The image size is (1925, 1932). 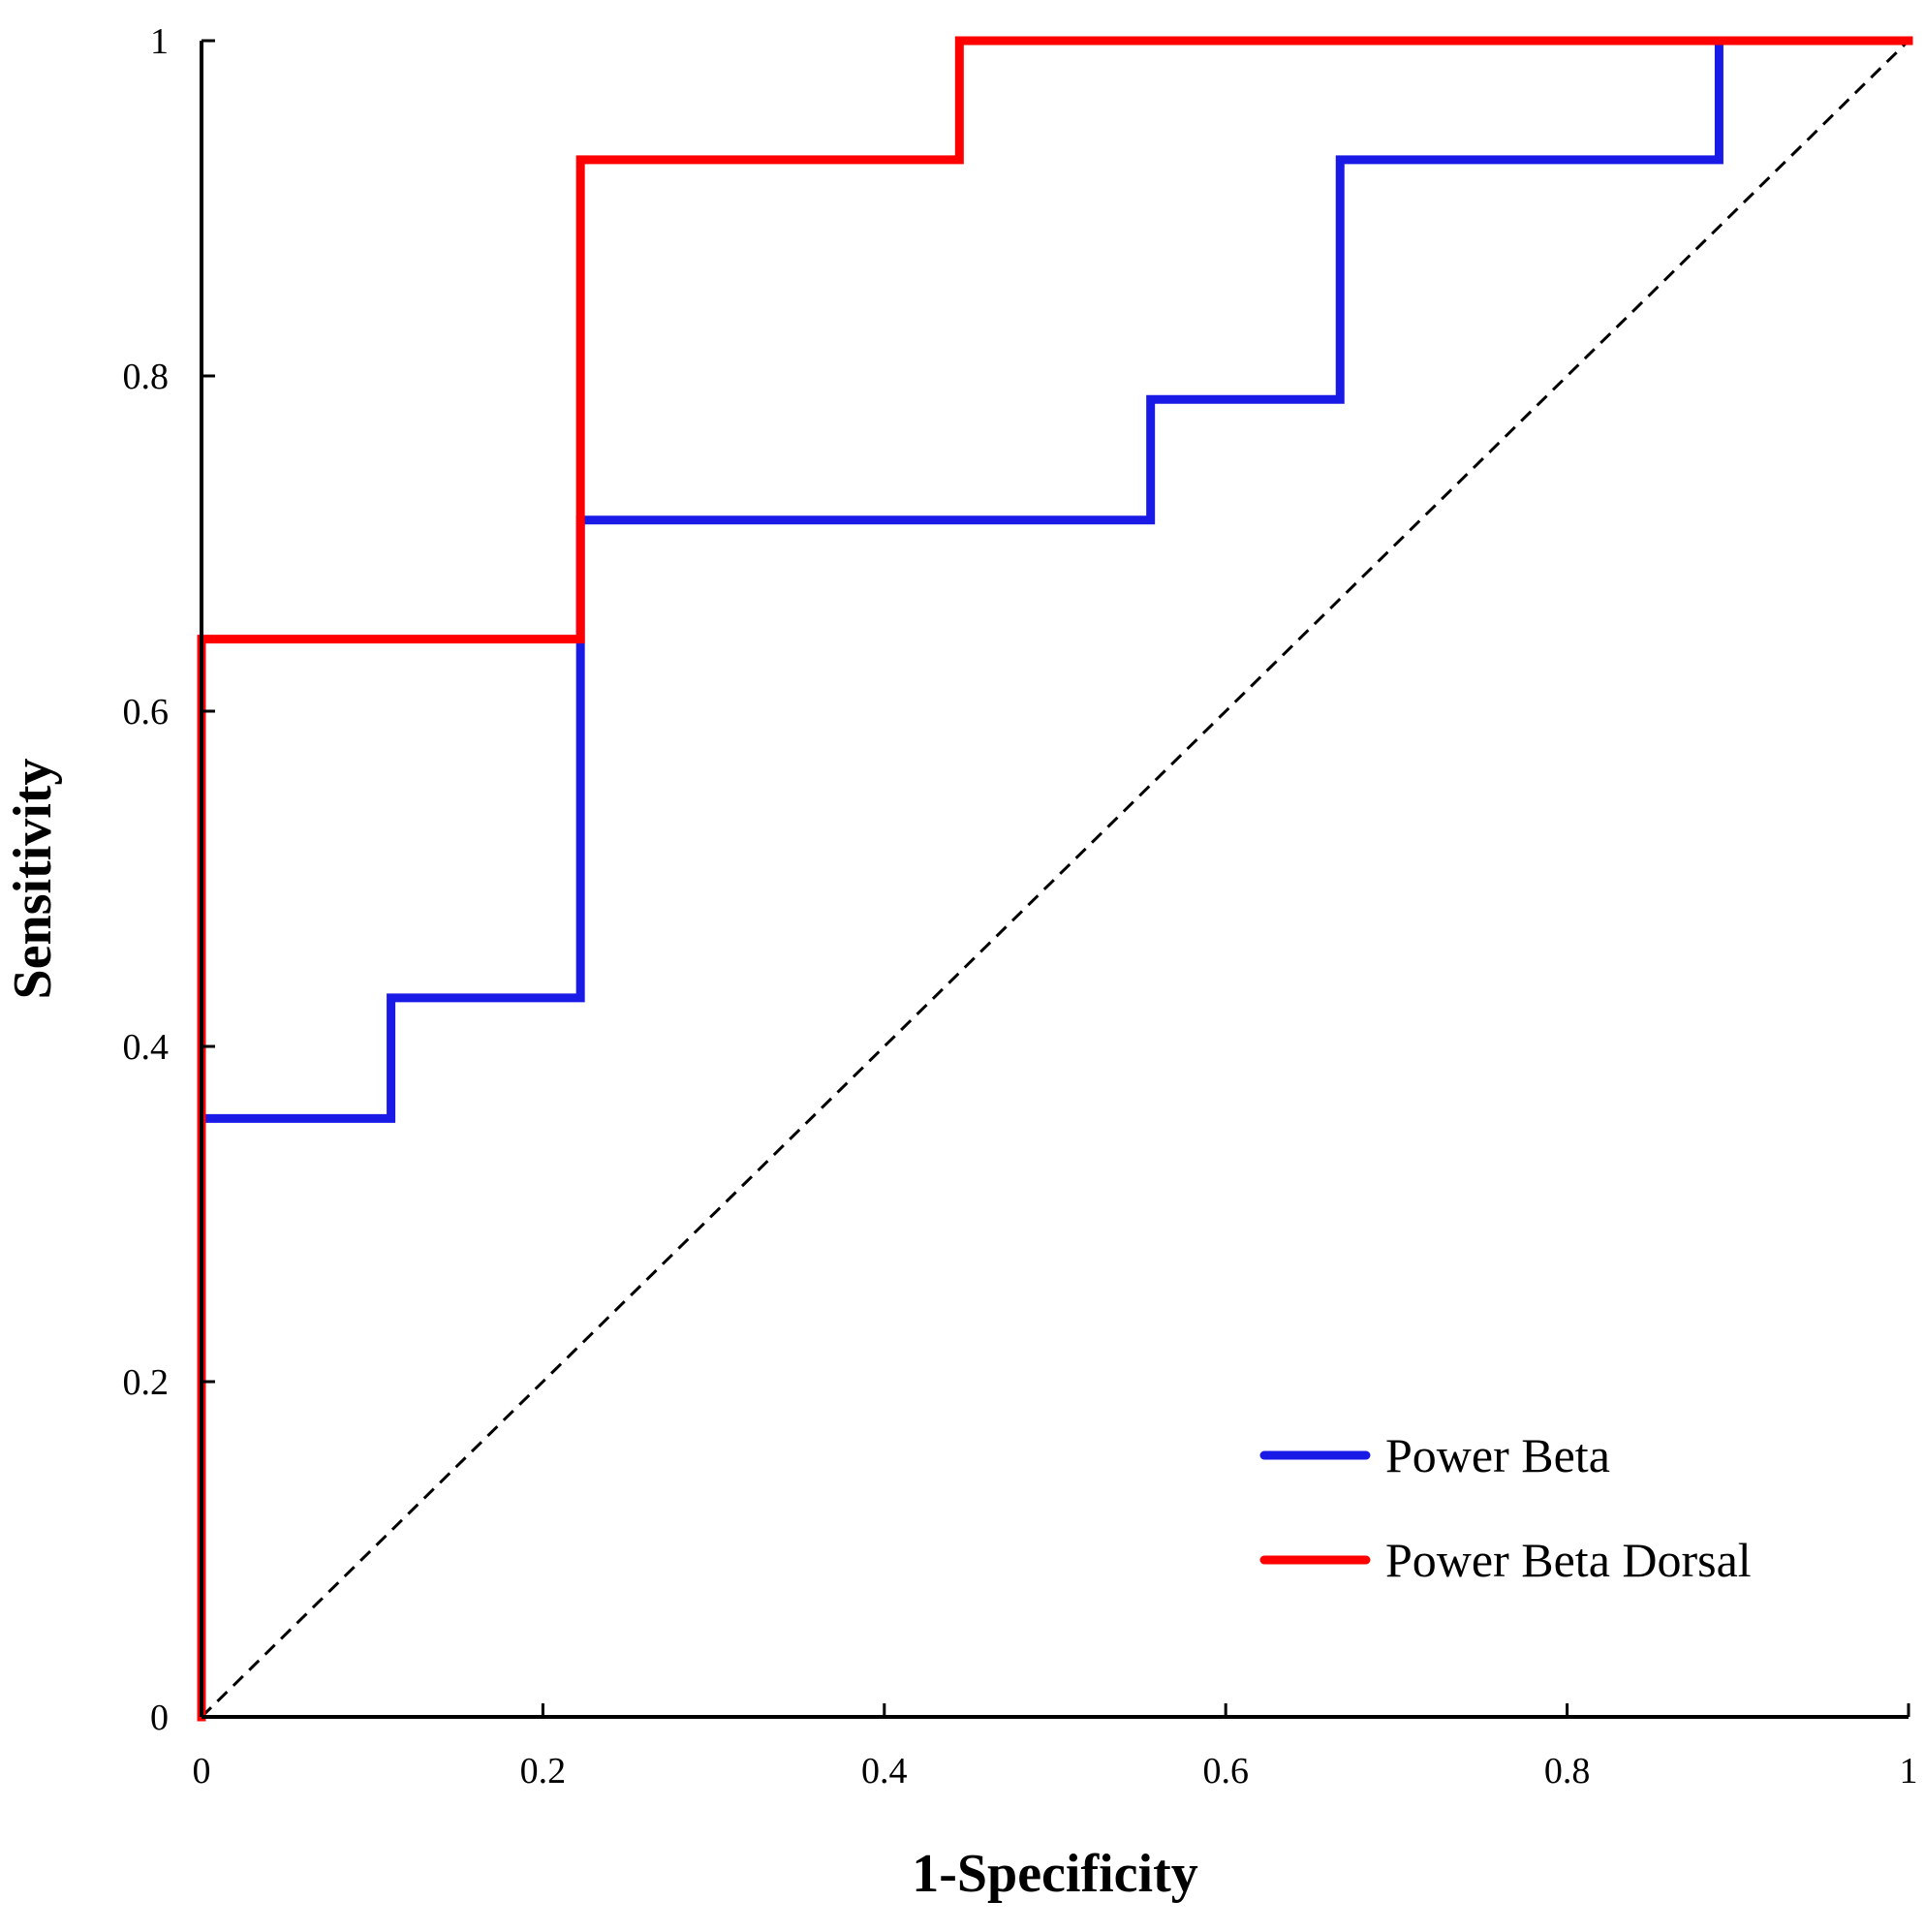 What do you see at coordinates (1505, 1508) in the screenshot?
I see `legend: Power Beta Power Beta Dorsal` at bounding box center [1505, 1508].